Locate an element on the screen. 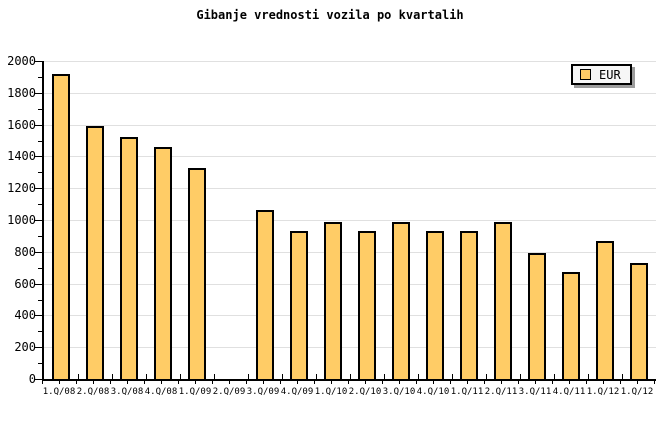 The image size is (660, 440). x-axis-label: 2.Q/08 is located at coordinates (93, 392).